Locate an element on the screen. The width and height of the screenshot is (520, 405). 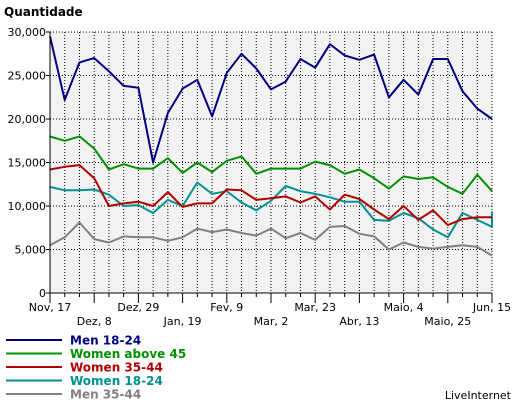
y-tick-label: 25,000 is located at coordinates (27, 76).